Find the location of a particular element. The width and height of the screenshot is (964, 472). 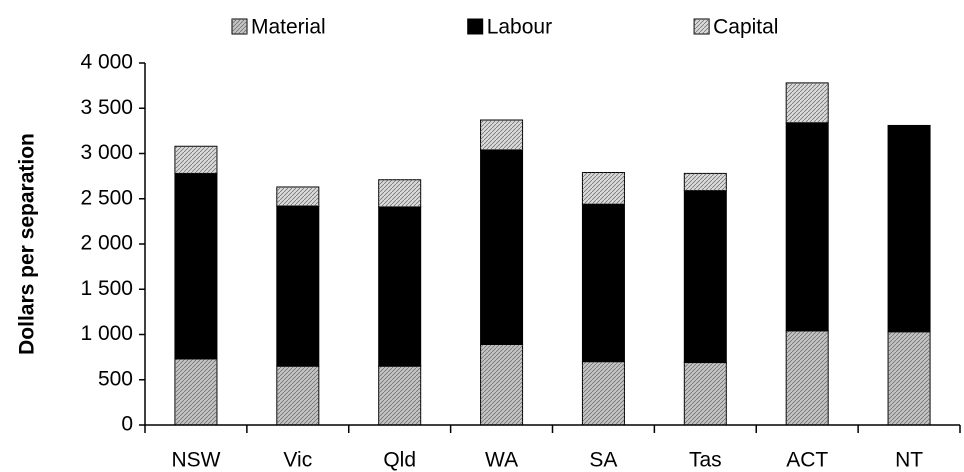

y-axis-title: Dollars per separation is located at coordinates (27, 244).